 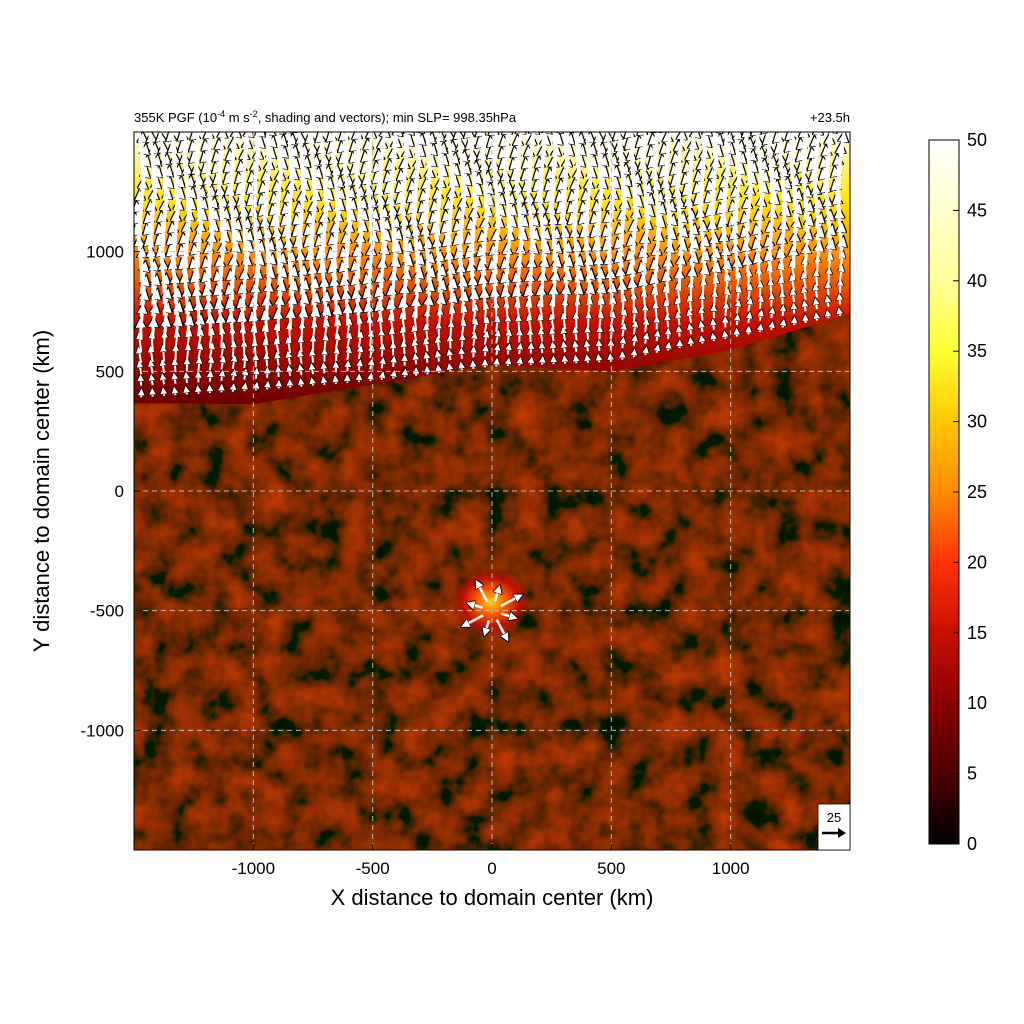 I want to click on colorbar-tick-label: 35, so click(x=977, y=351).